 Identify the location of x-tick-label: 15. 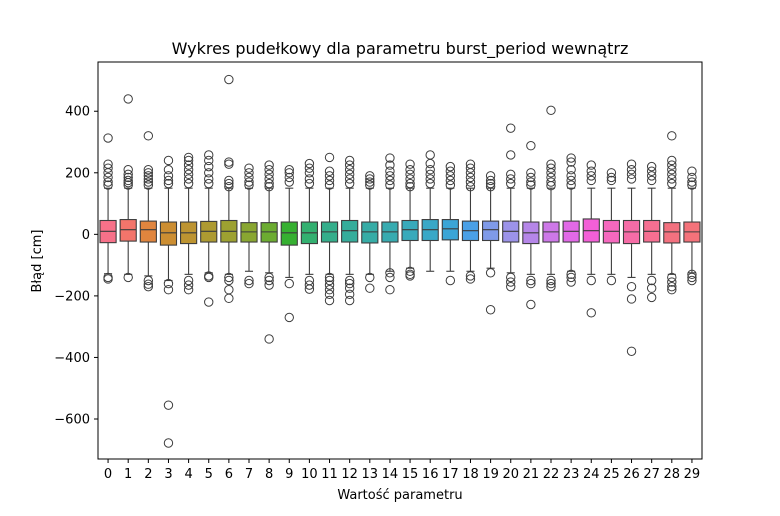
(410, 474).